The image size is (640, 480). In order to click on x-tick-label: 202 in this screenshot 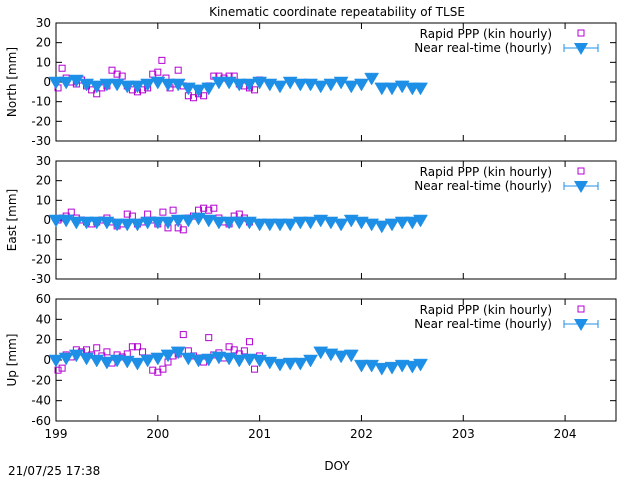, I will do `click(361, 434)`.